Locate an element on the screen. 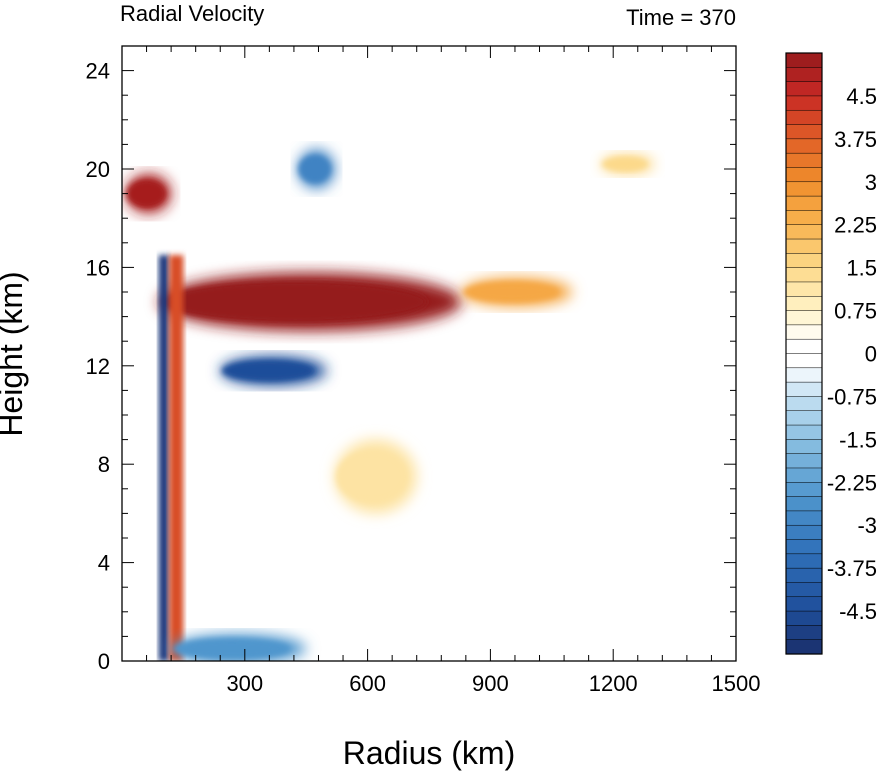 The height and width of the screenshot is (774, 895). y-tick-label: 0 is located at coordinates (104, 661).